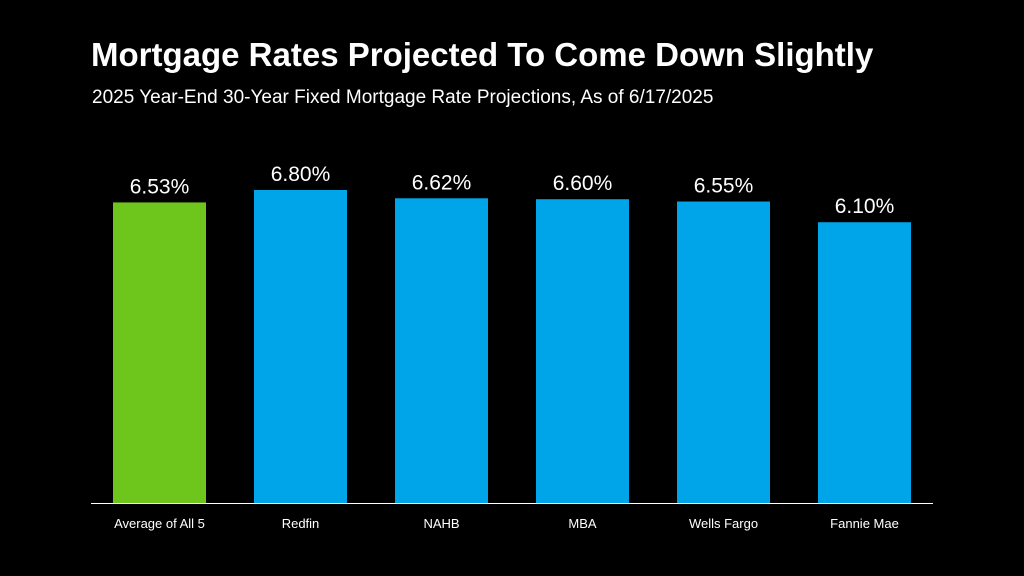  I want to click on category-label: Redfin, so click(301, 523).